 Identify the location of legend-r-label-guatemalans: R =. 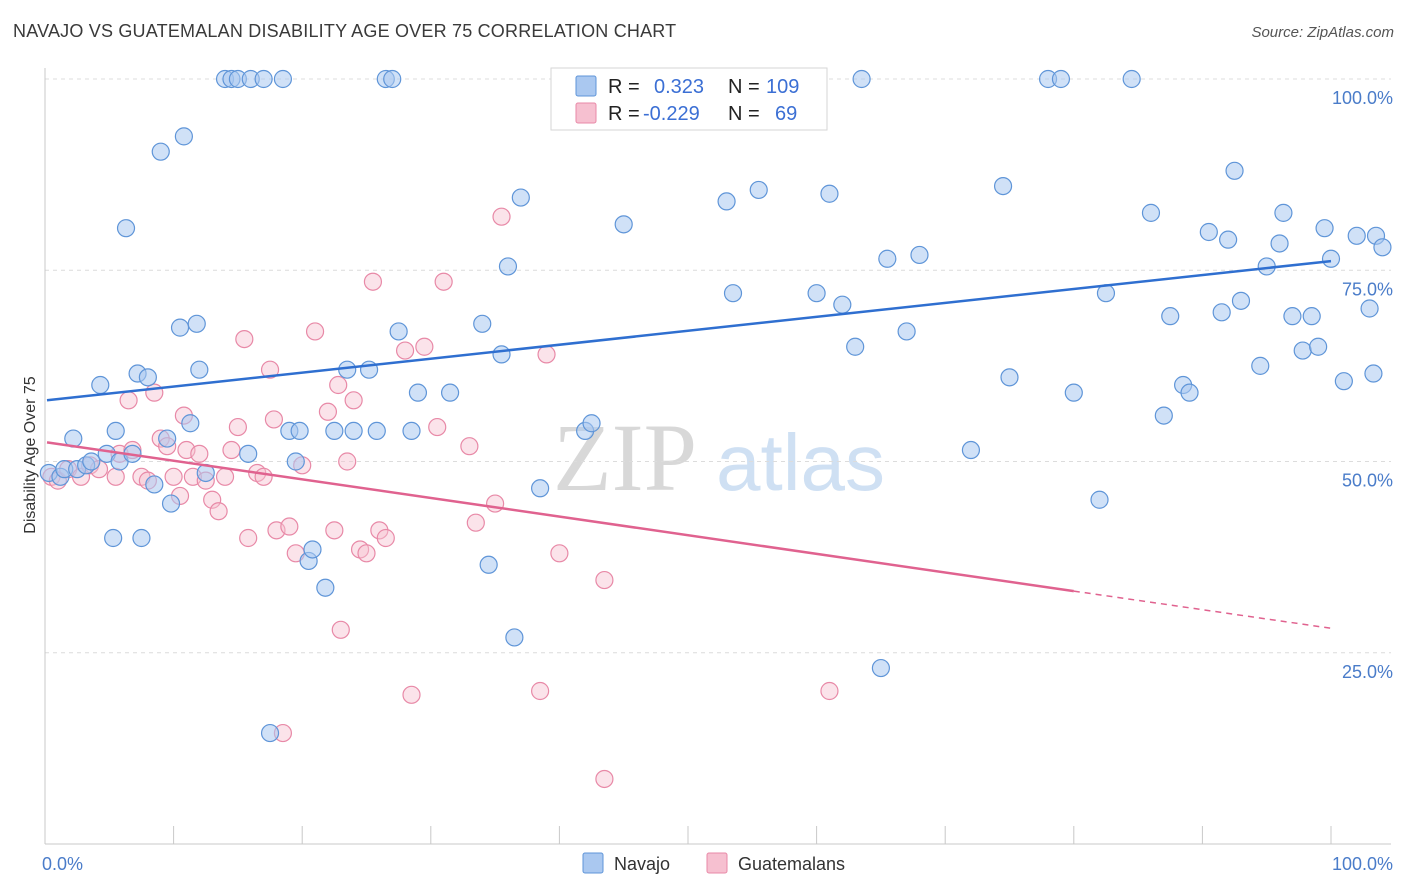
(624, 114).